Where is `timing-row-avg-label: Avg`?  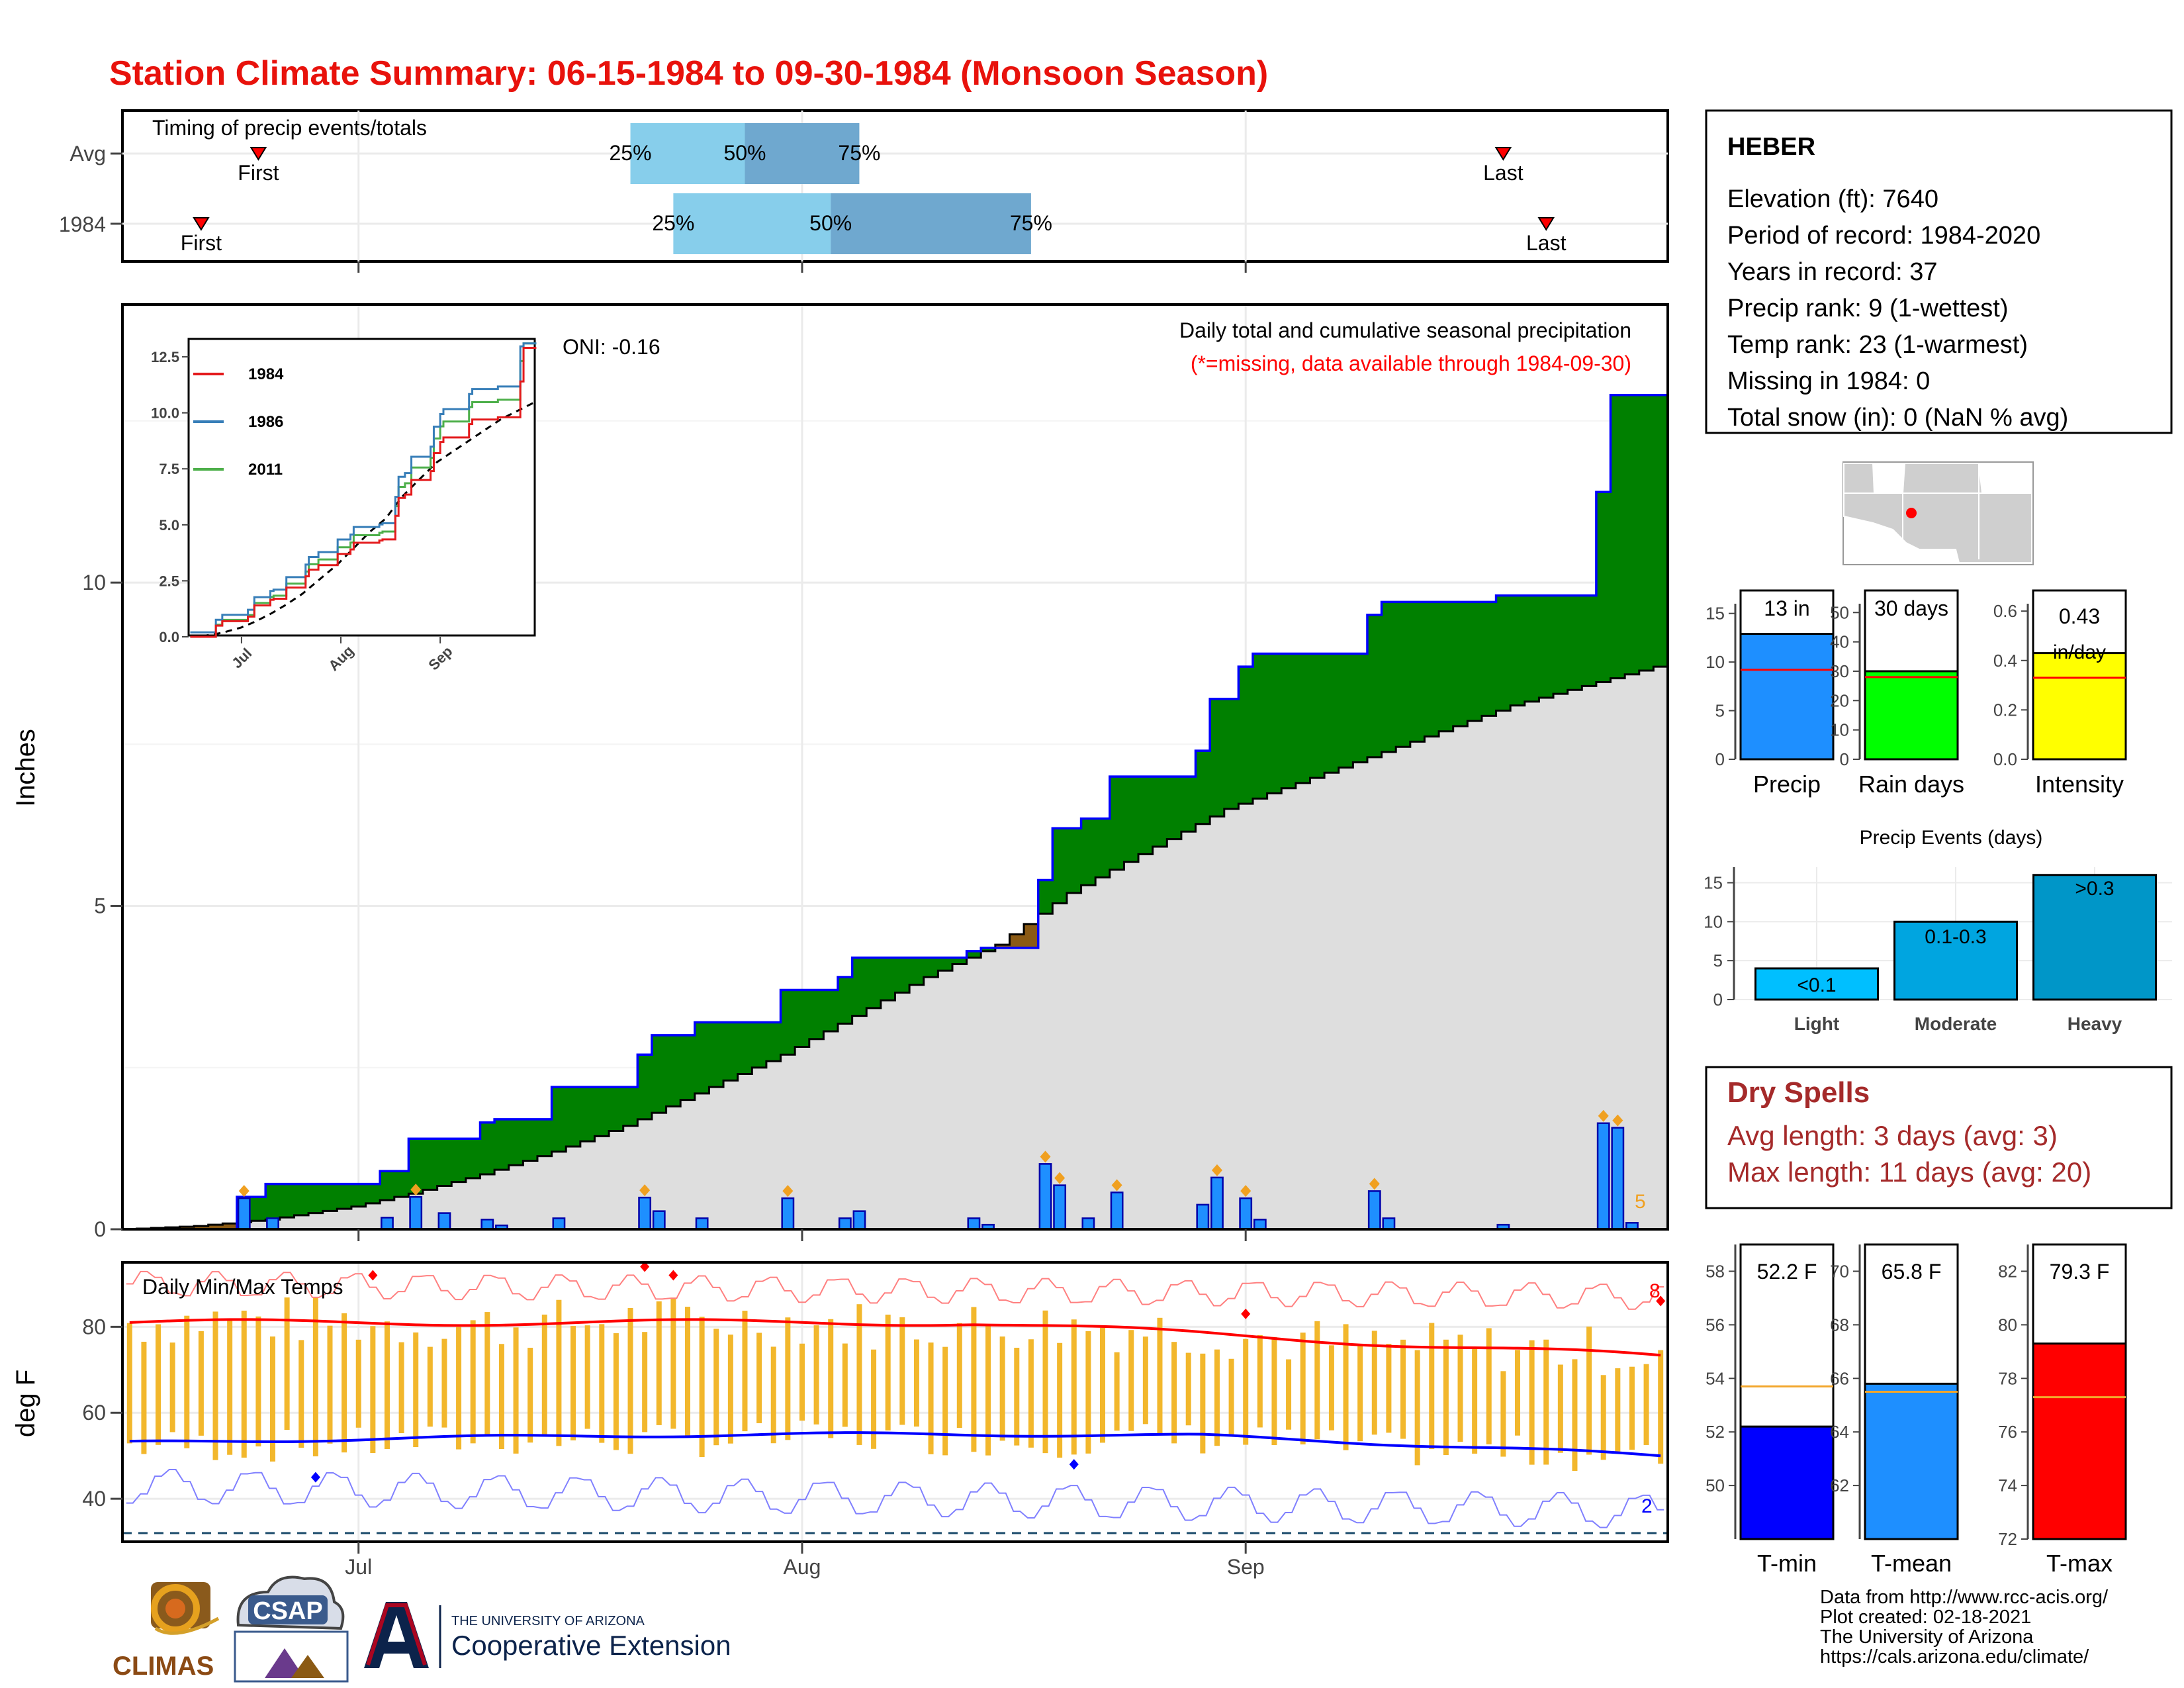
timing-row-avg-label: Avg is located at coordinates (87, 153).